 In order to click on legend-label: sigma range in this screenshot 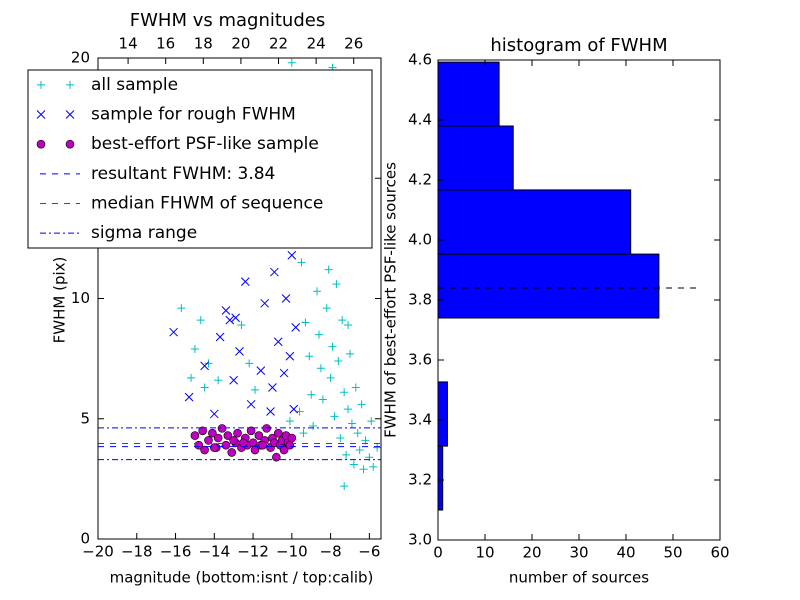, I will do `click(144, 233)`.